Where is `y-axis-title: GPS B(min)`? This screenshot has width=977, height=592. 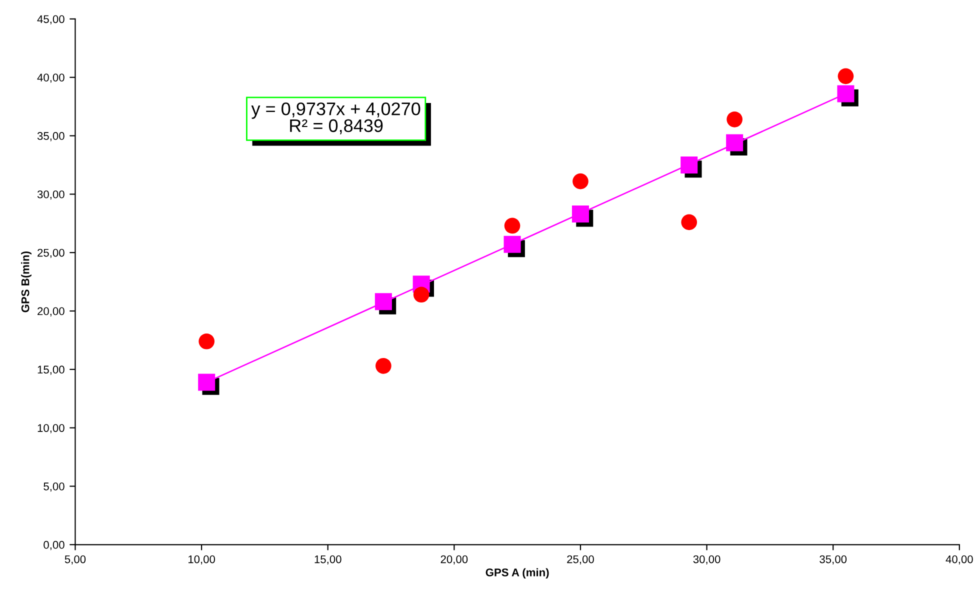
y-axis-title: GPS B(min) is located at coordinates (26, 281).